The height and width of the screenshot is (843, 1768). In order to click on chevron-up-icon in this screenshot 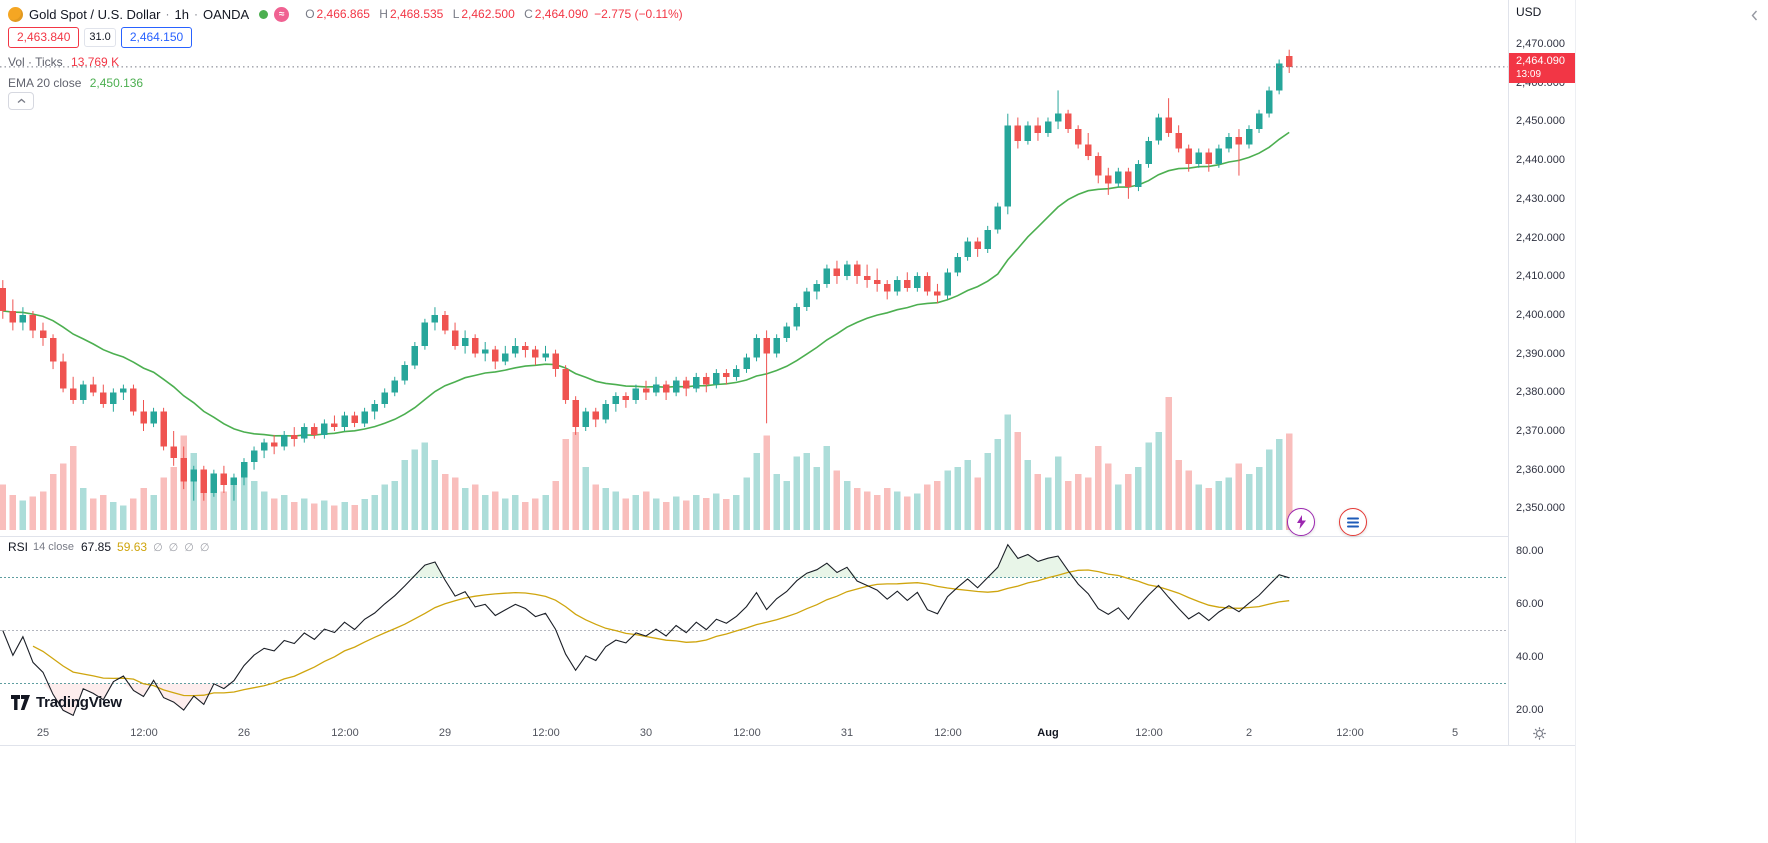, I will do `click(21, 100)`.